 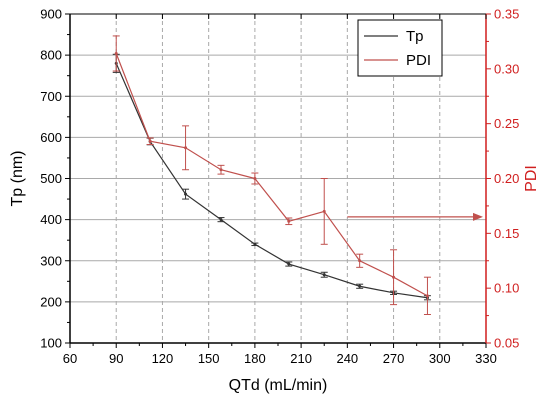 What do you see at coordinates (51, 178) in the screenshot?
I see `y-tick-label: 500` at bounding box center [51, 178].